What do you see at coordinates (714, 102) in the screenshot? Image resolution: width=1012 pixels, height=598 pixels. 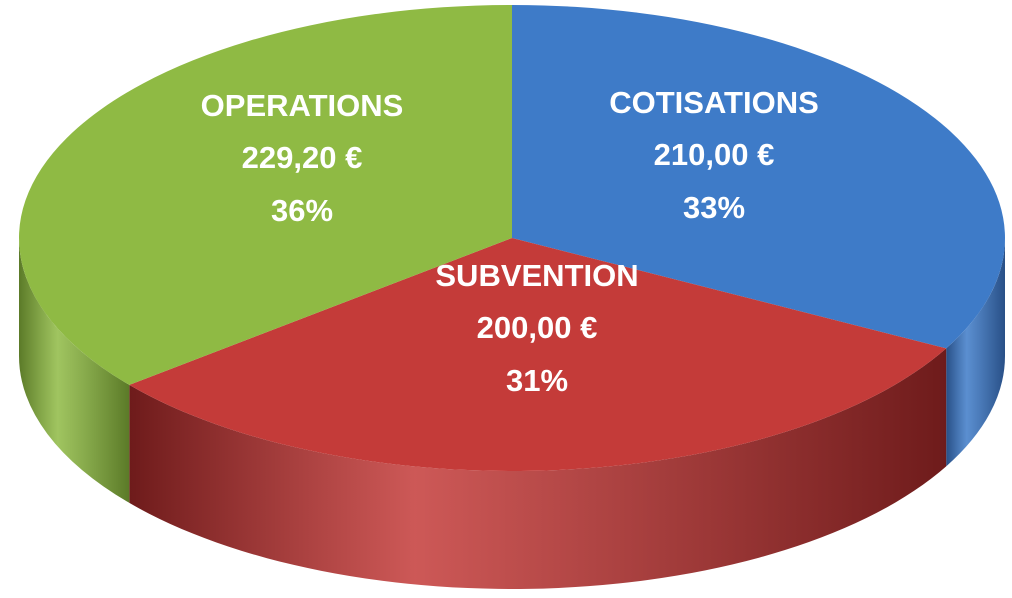 I see `slice-category-label: COTISATIONS` at bounding box center [714, 102].